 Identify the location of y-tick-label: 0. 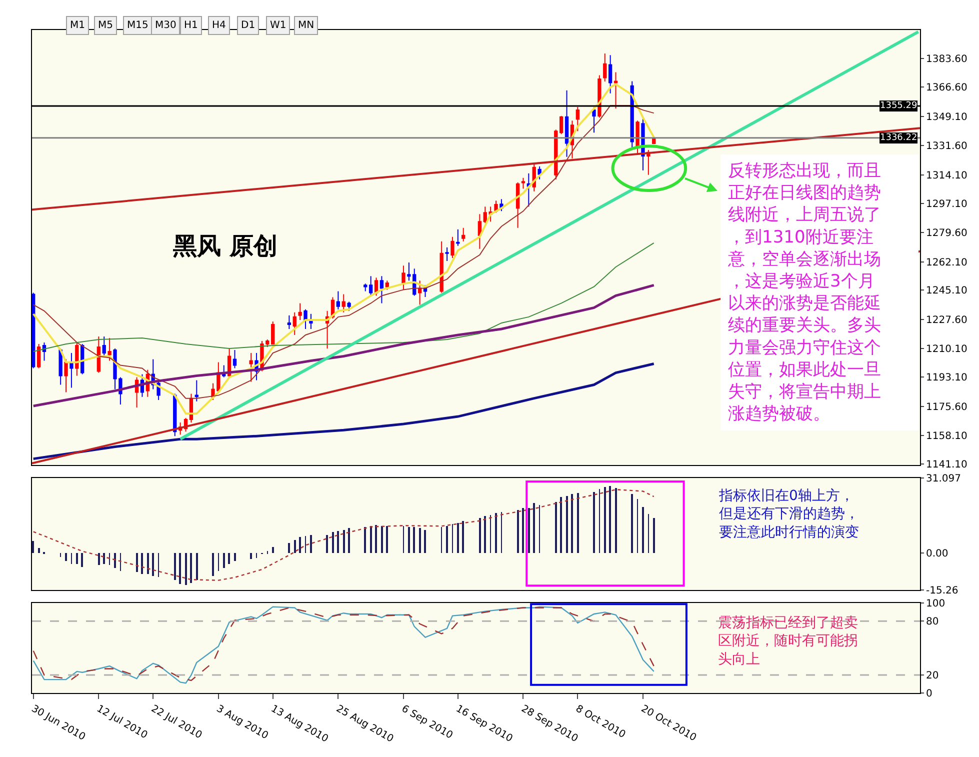
(929, 694).